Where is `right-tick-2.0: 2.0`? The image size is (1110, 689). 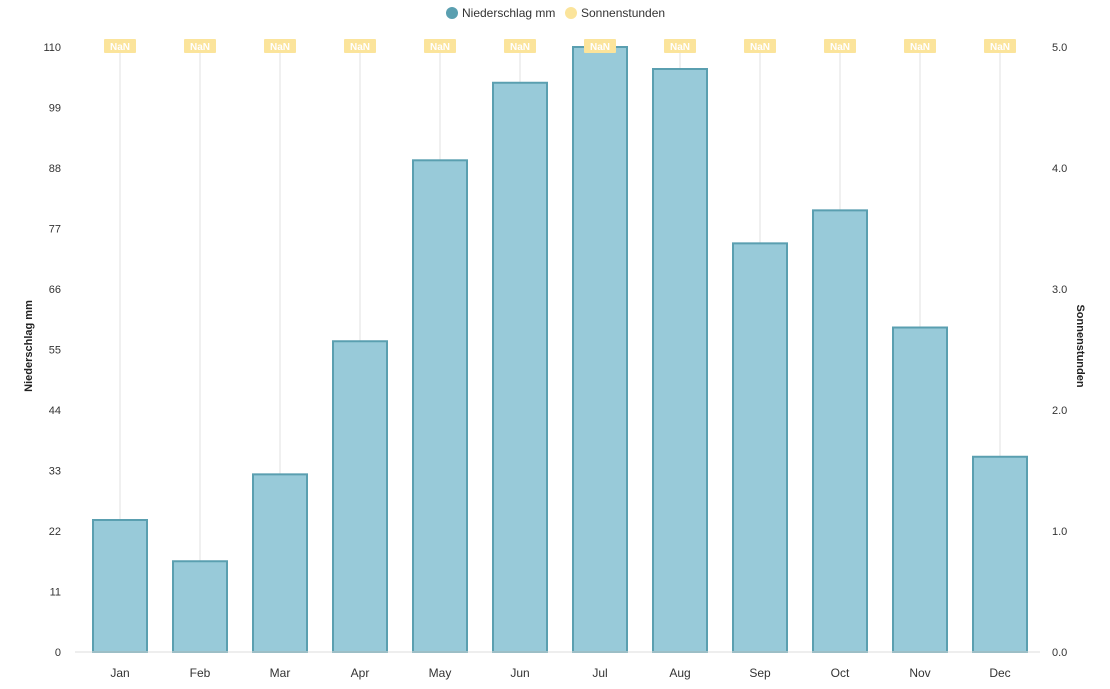
right-tick-2.0: 2.0 is located at coordinates (1059, 411).